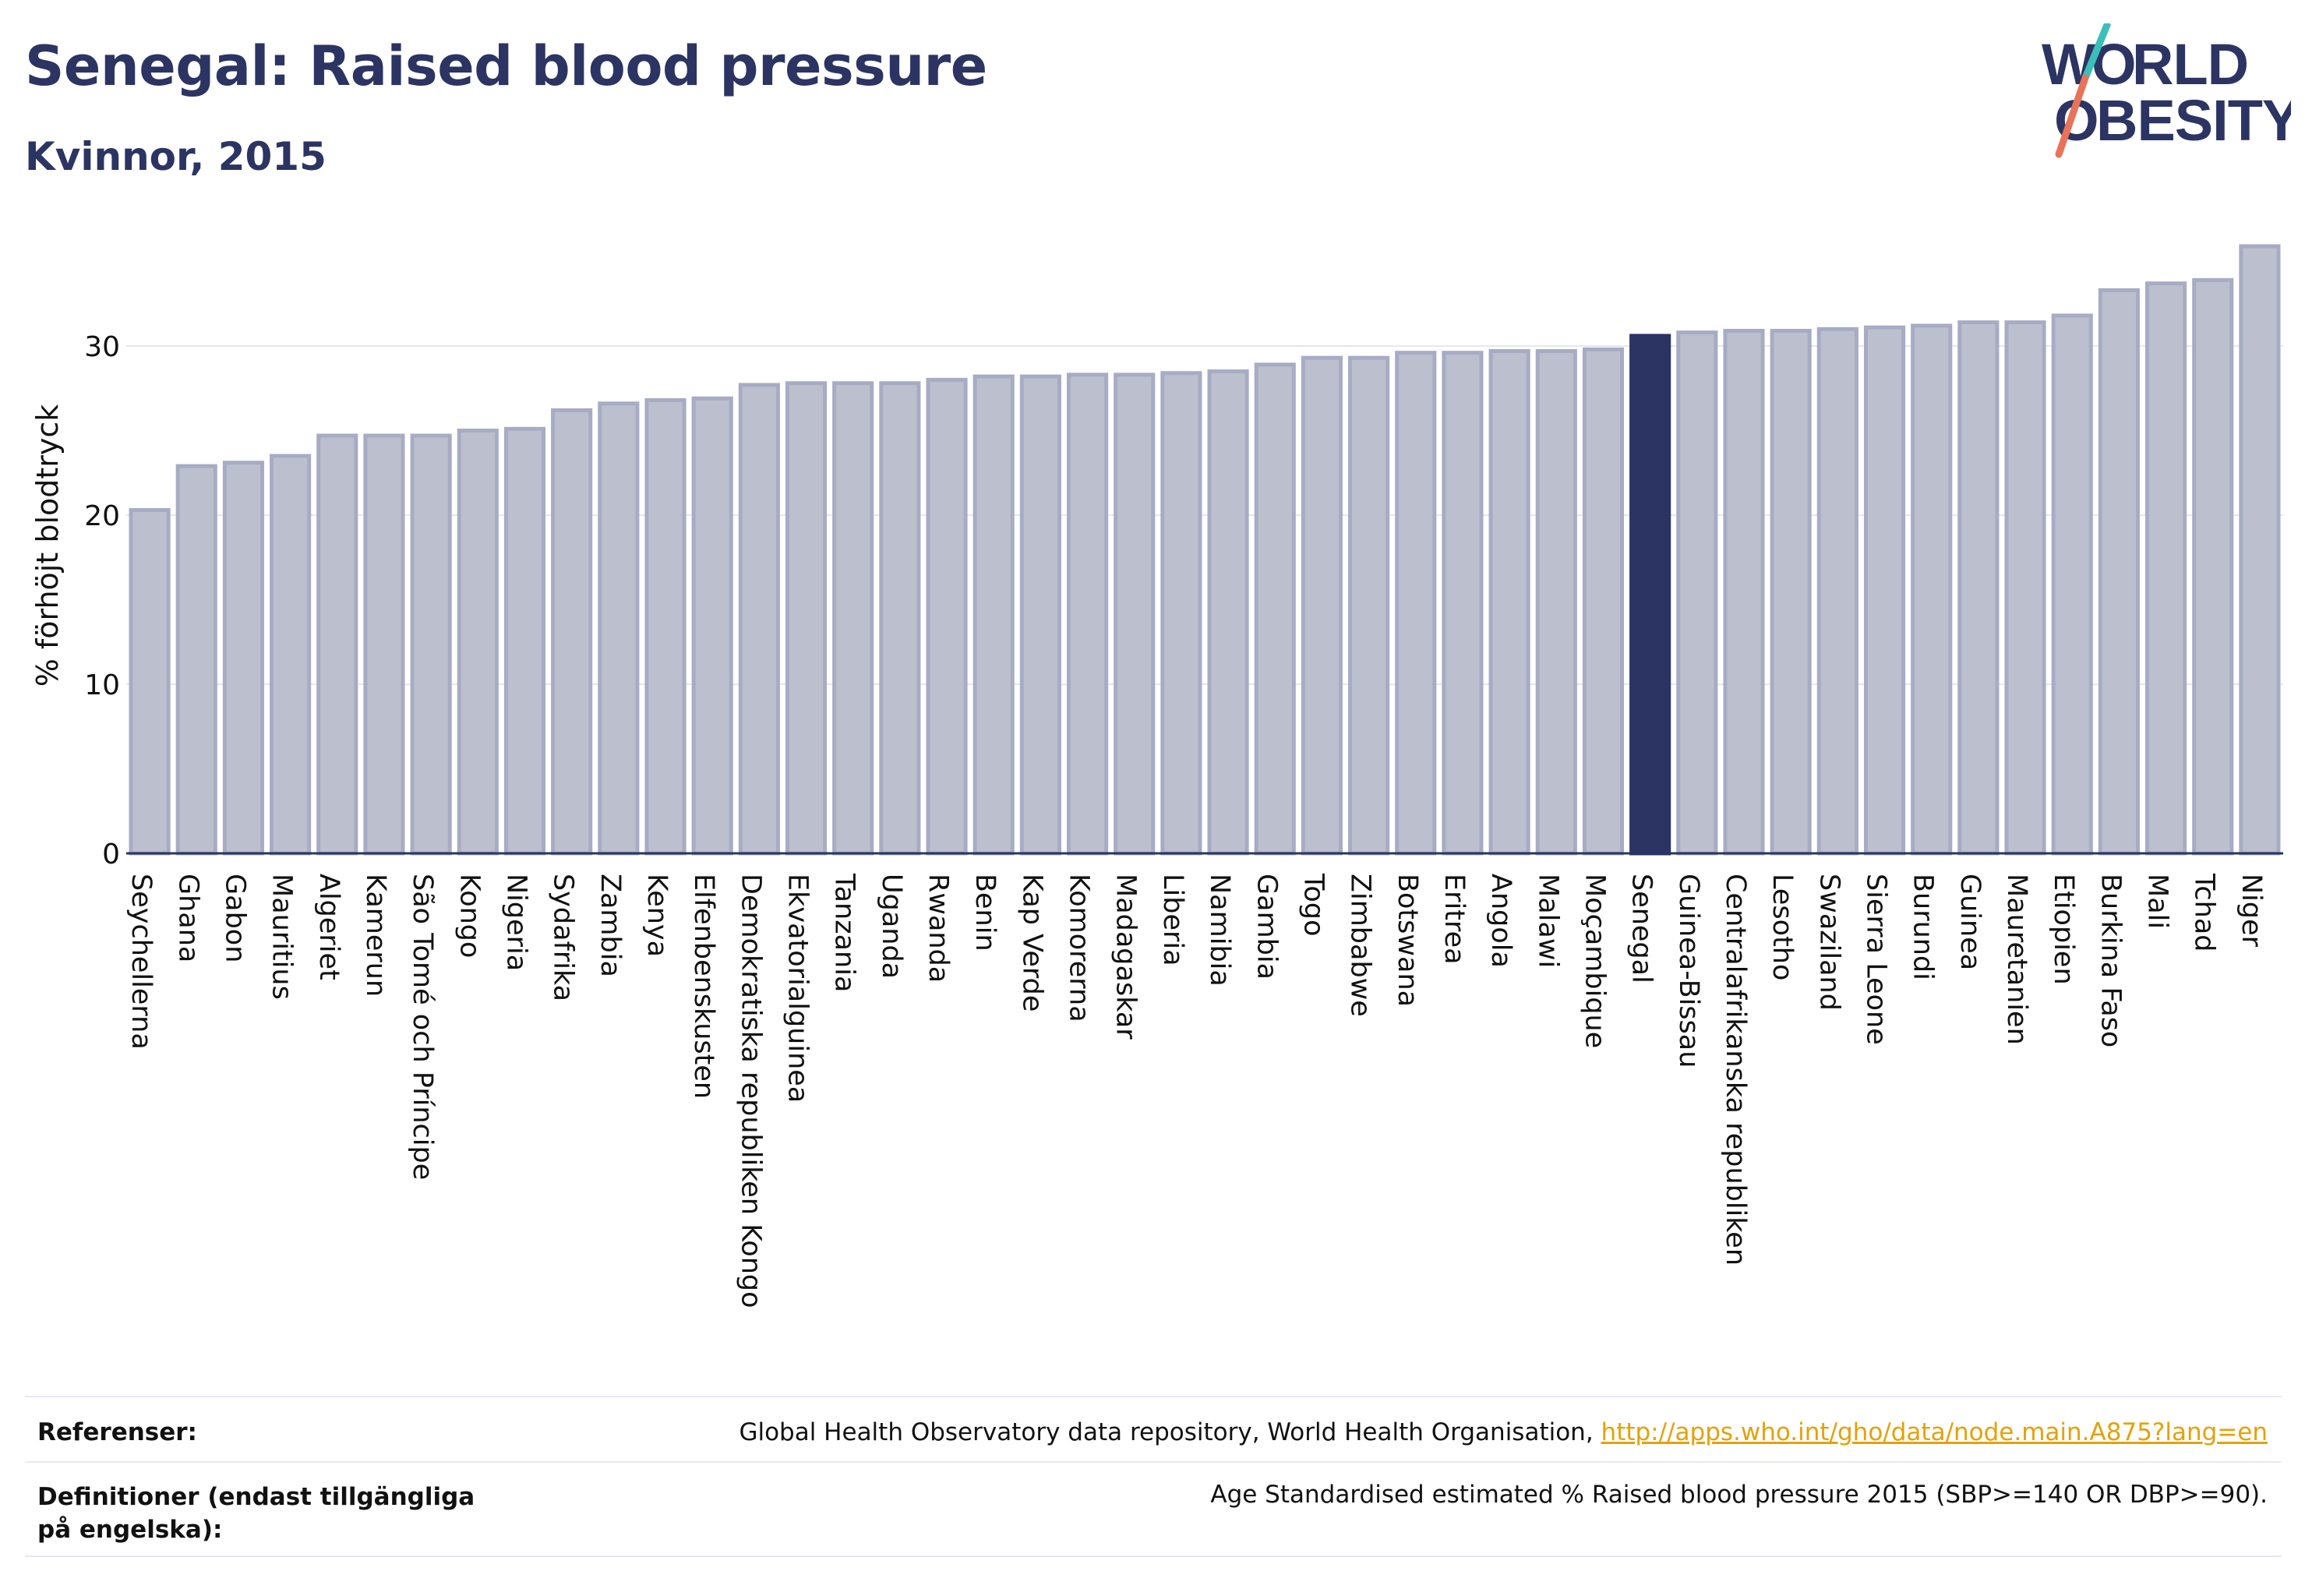 This screenshot has height=1596, width=2305. Describe the element at coordinates (947, 616) in the screenshot. I see `bar-rwanda` at that location.